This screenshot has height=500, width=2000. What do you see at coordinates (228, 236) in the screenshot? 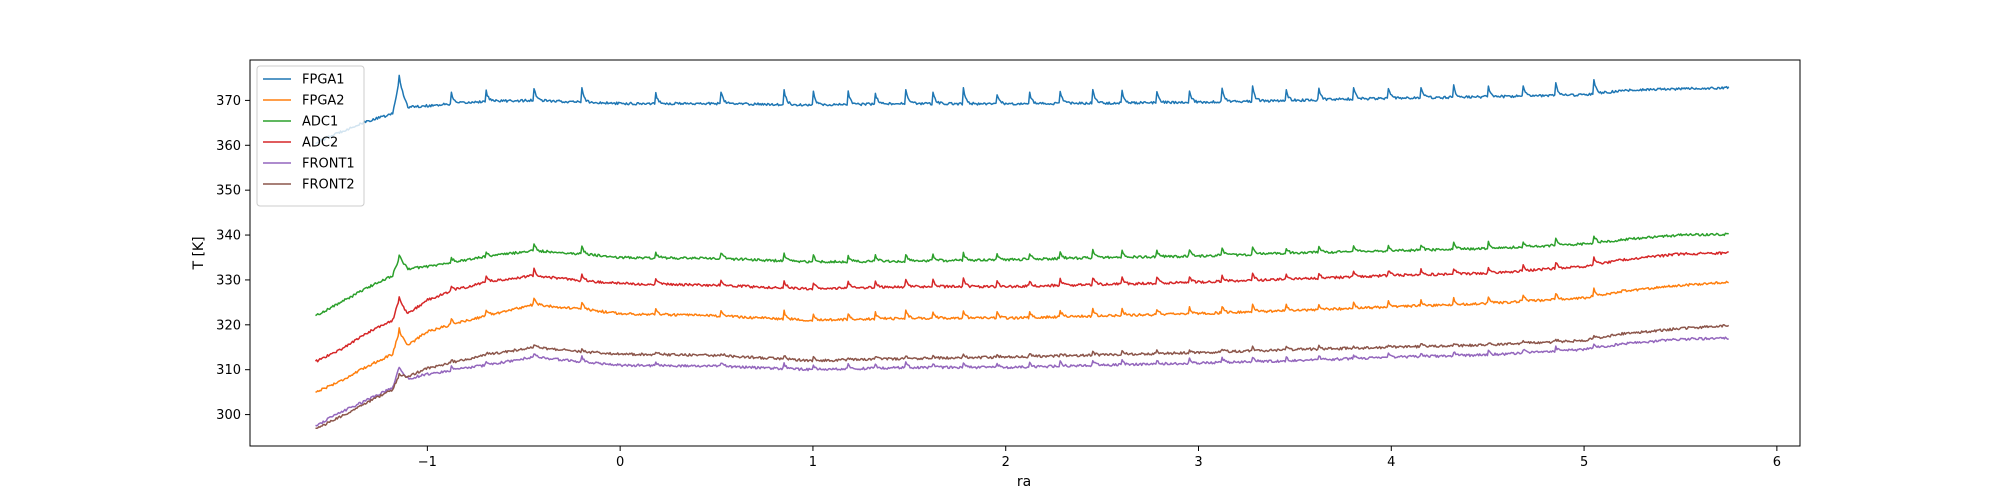
I see `y-tick-label: 340` at bounding box center [228, 236].